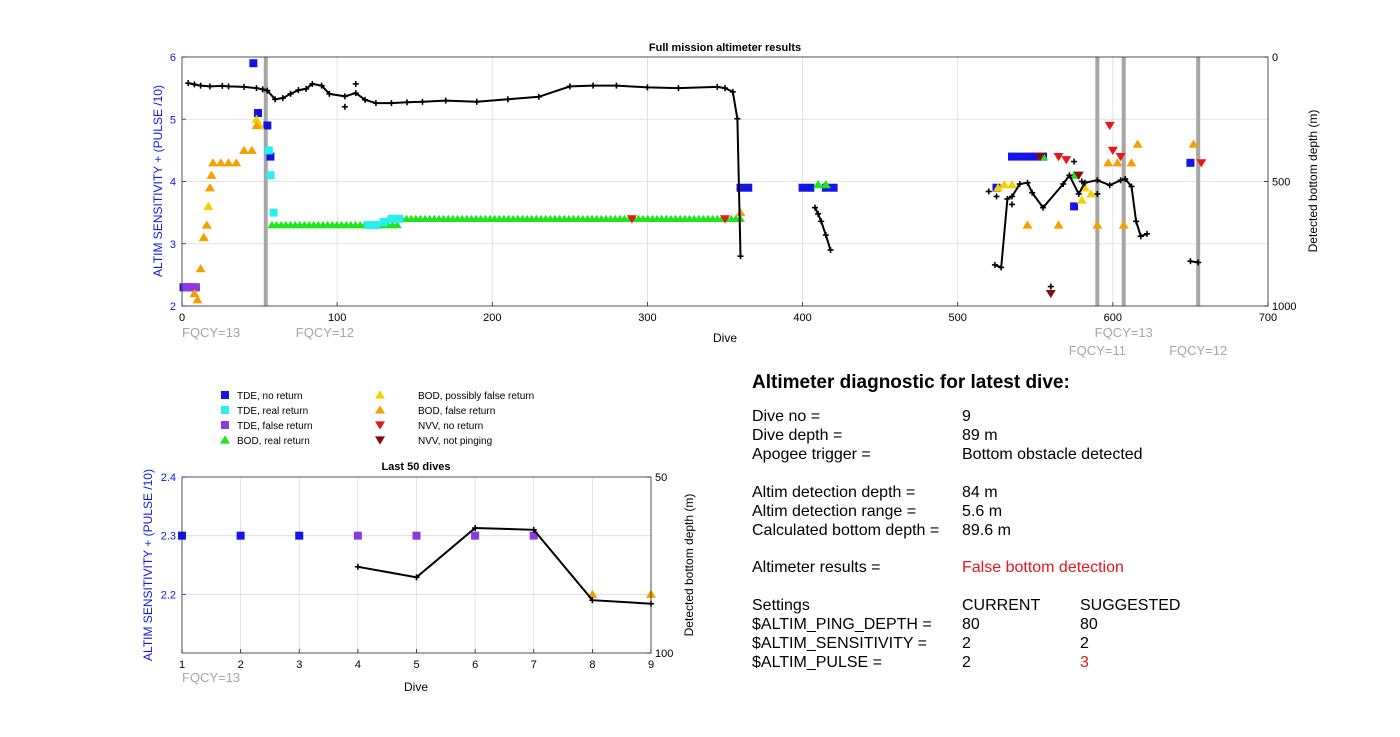  I want to click on band-marker, so click(397, 224).